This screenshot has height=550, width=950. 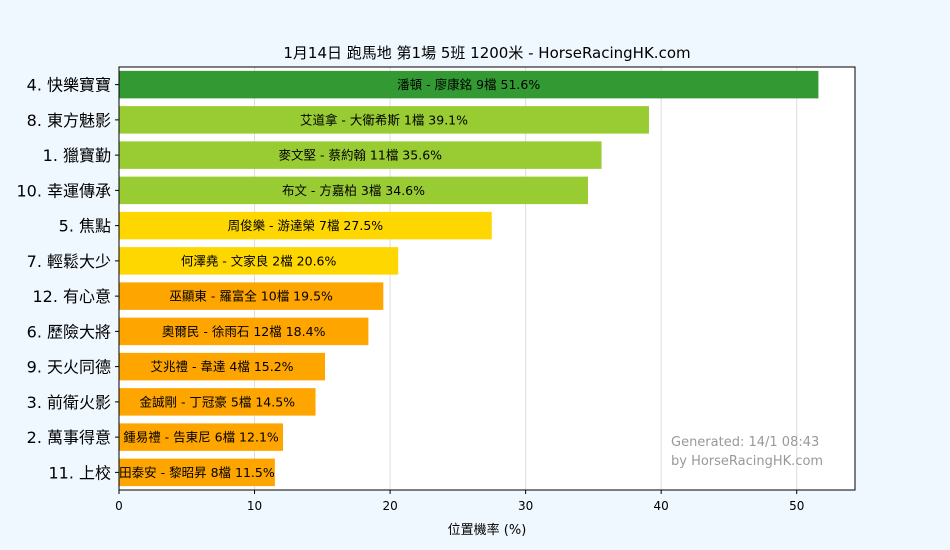 I want to click on x-axis-ticks: 0 10 20 30 40 50, so click(x=459, y=501).